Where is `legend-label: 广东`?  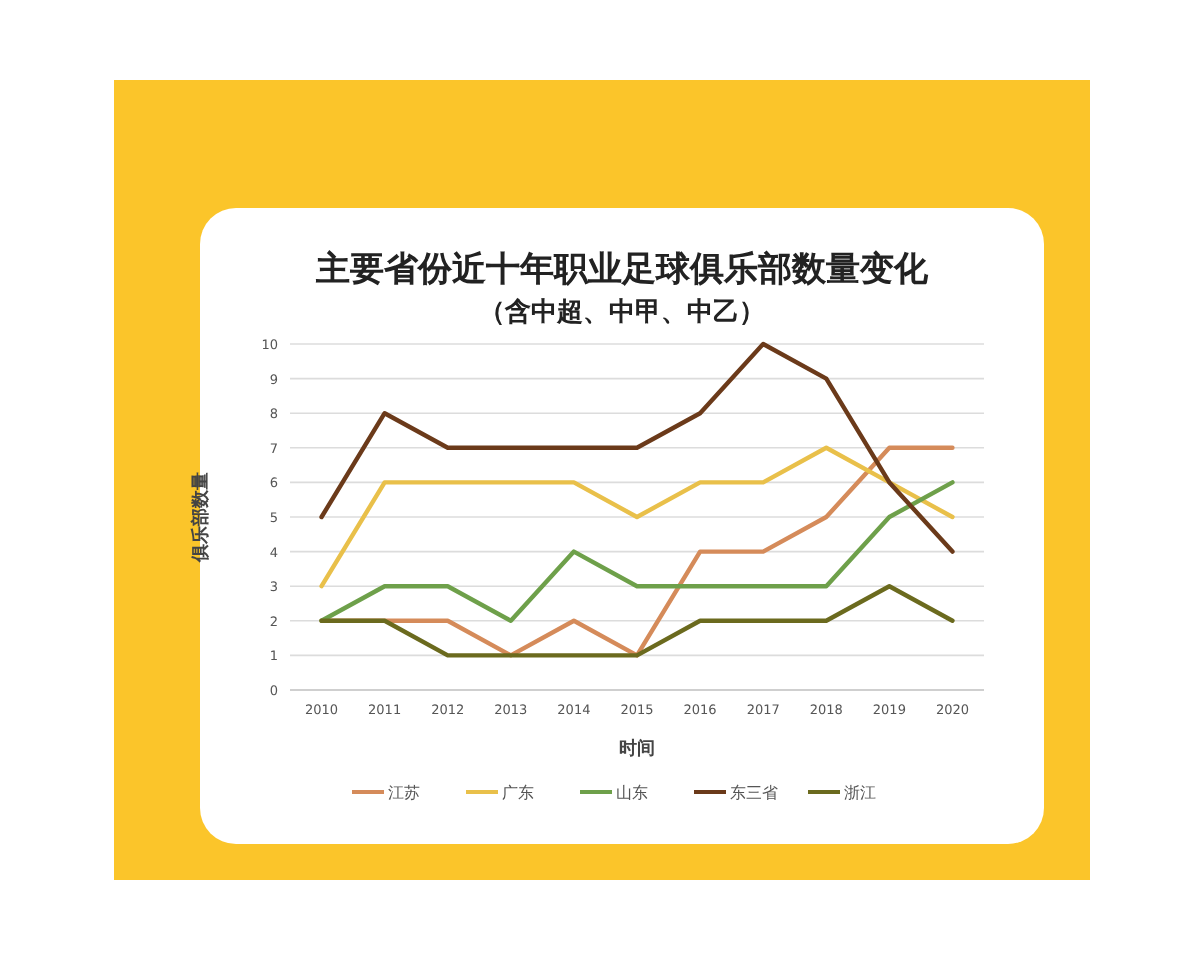 legend-label: 广东 is located at coordinates (518, 793).